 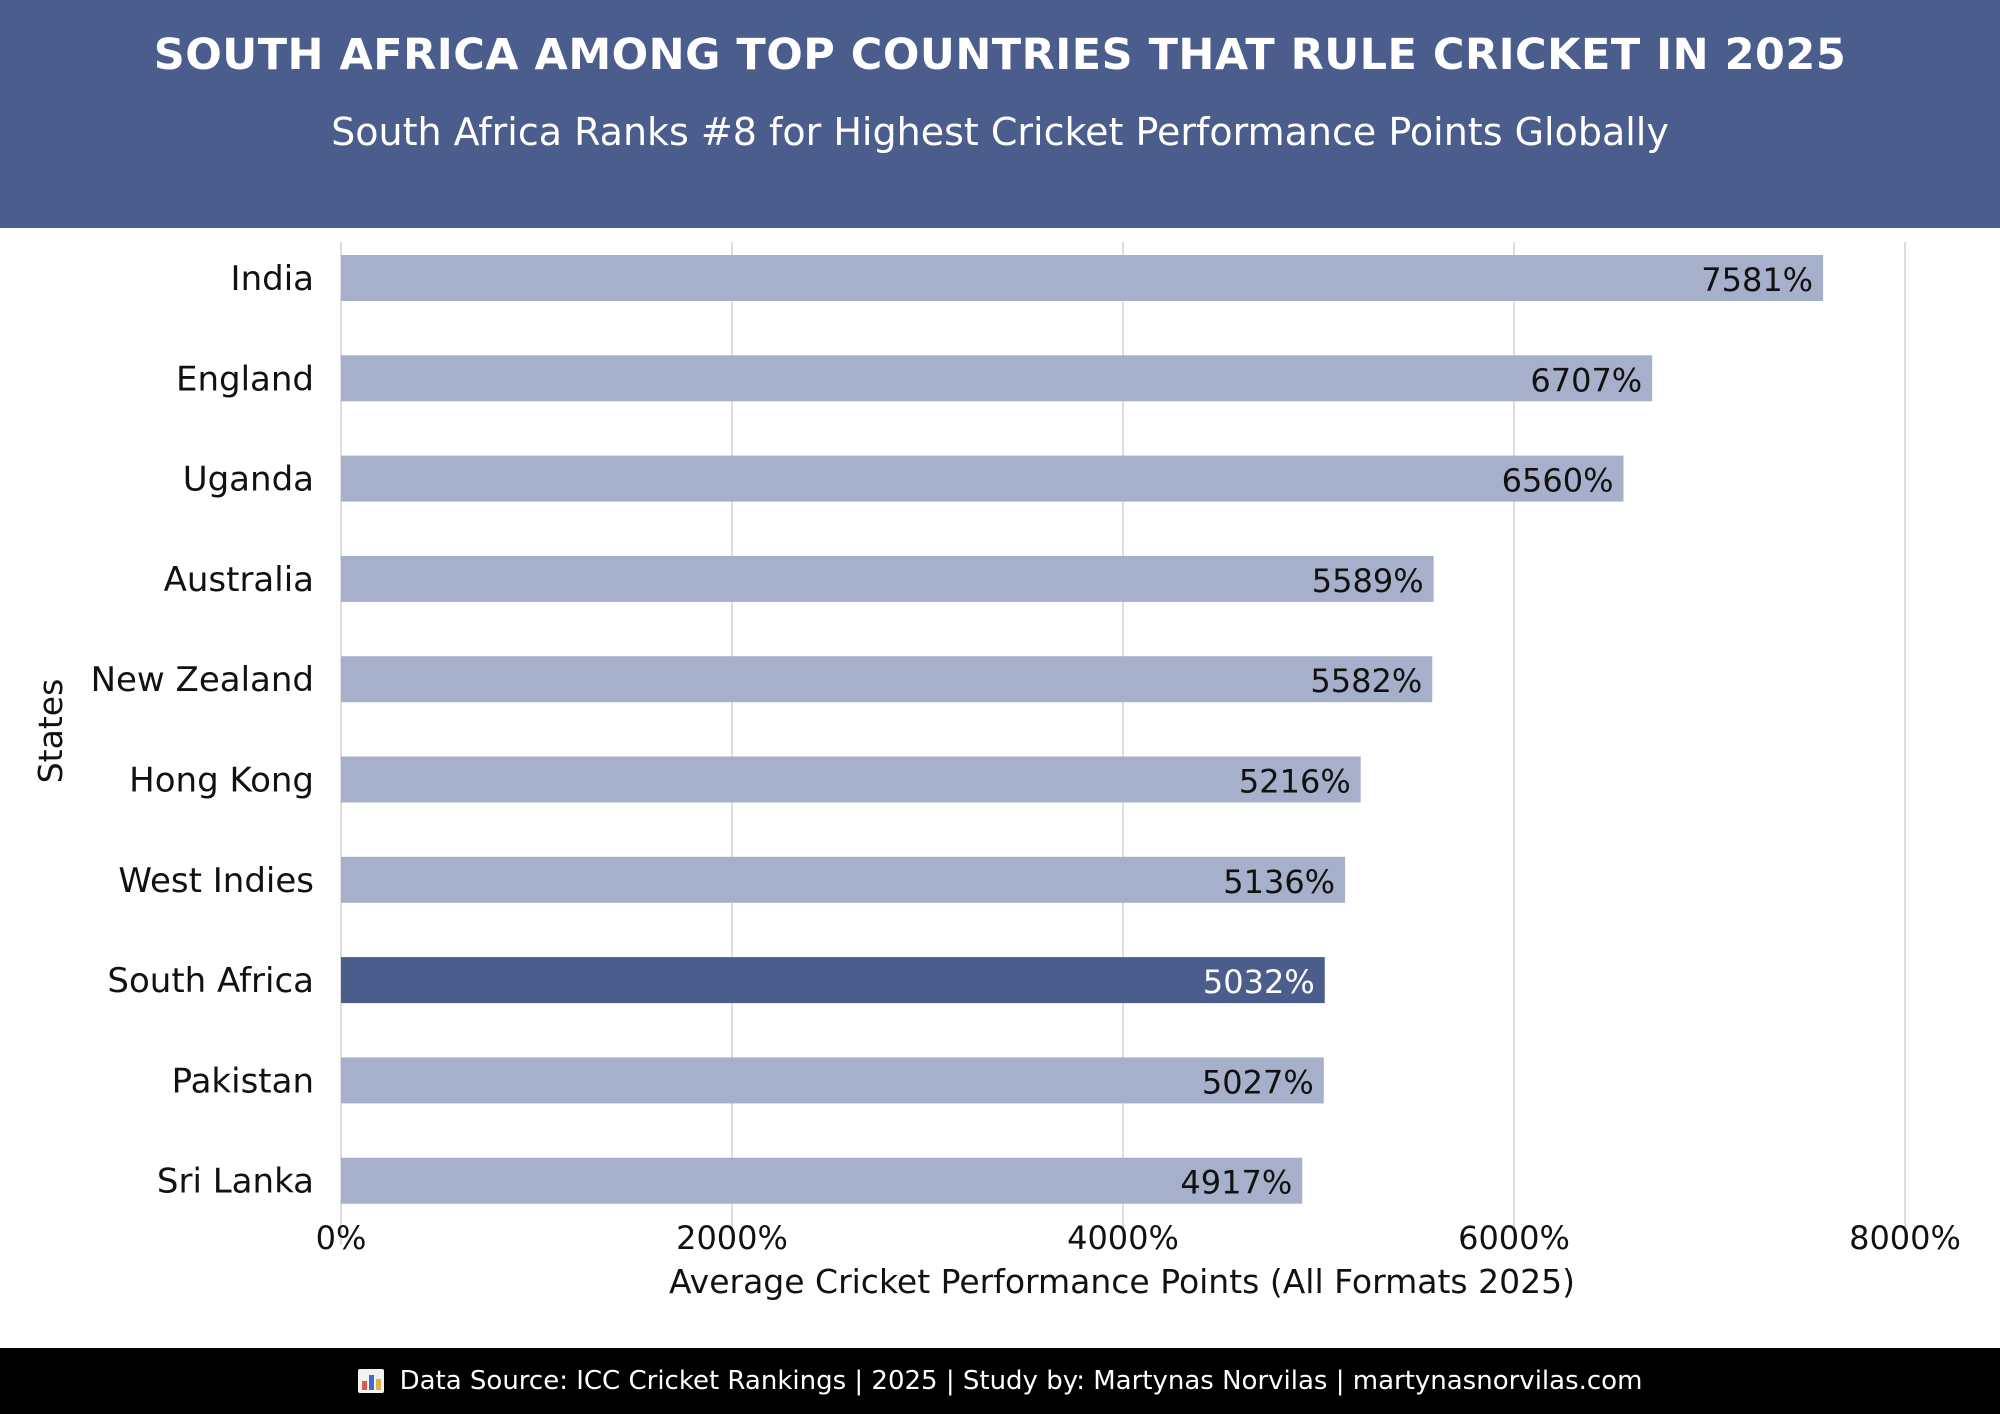 I want to click on category-label-6: West Indies, so click(x=216, y=881).